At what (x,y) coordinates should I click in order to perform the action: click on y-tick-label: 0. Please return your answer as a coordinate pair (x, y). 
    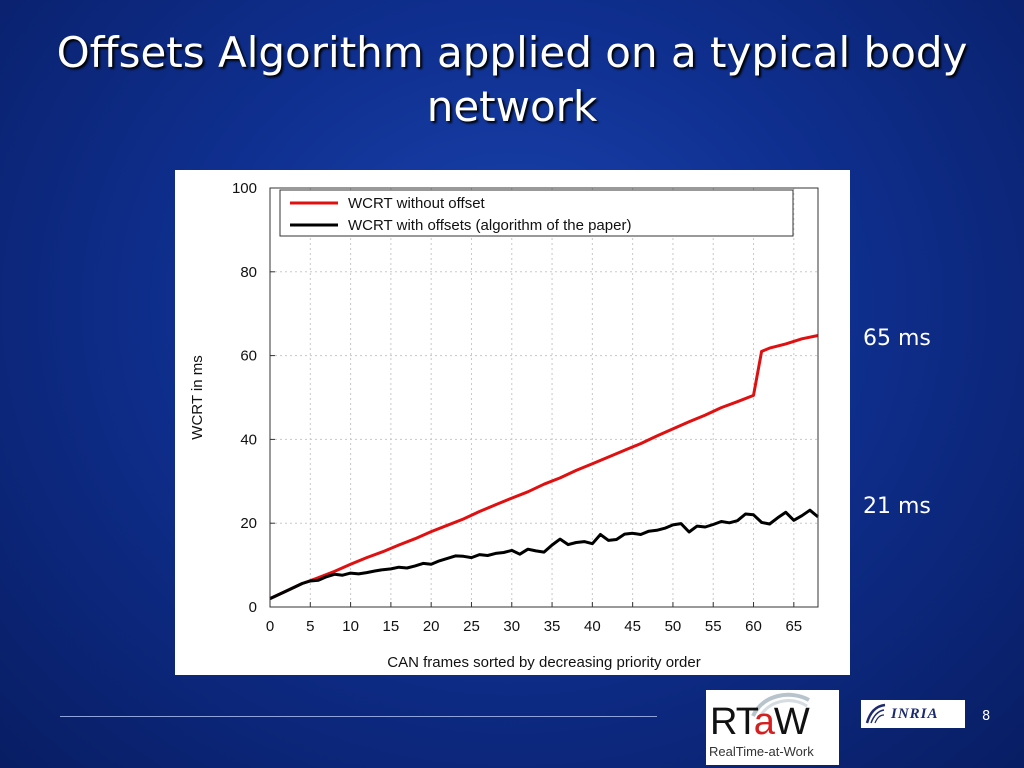
    Looking at the image, I should click on (253, 607).